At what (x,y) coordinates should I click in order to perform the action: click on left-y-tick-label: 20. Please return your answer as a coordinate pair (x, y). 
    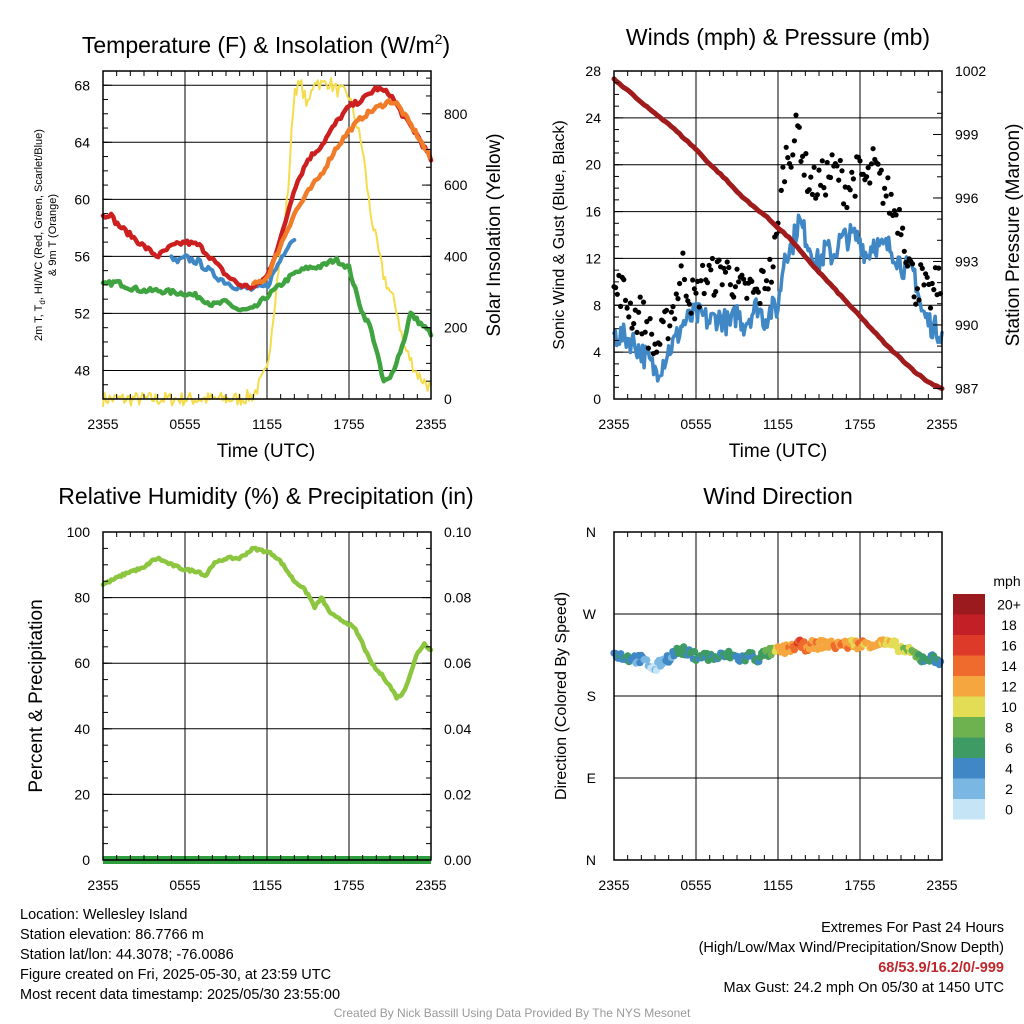
    Looking at the image, I should click on (593, 165).